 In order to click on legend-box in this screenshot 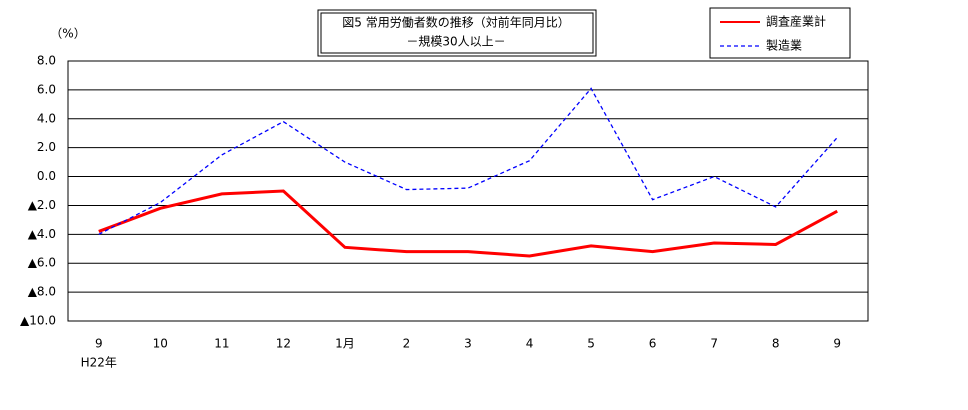, I will do `click(780, 33)`.